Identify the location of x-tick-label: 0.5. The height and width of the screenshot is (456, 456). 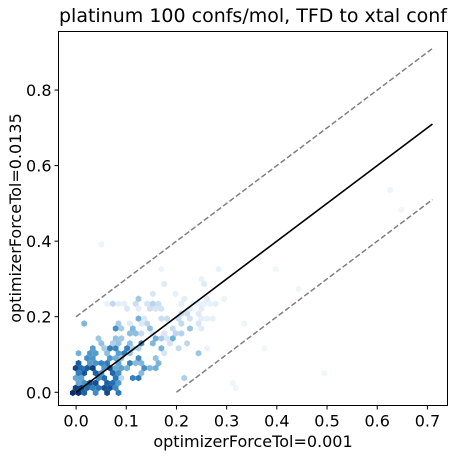
(326, 421).